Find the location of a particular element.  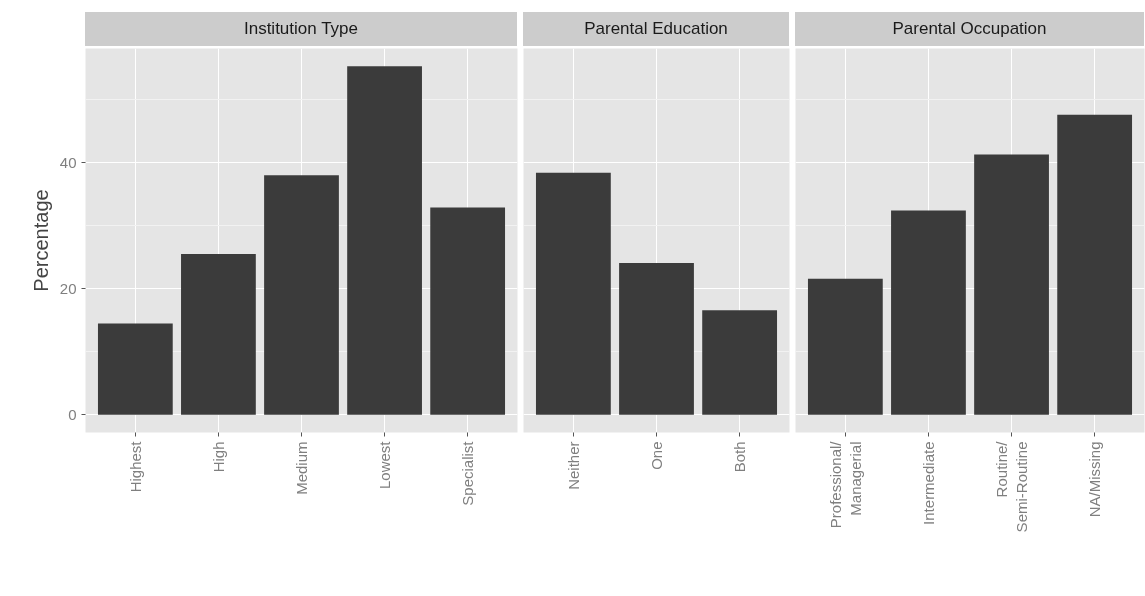

y-axis-title: Percentage is located at coordinates (40, 240).